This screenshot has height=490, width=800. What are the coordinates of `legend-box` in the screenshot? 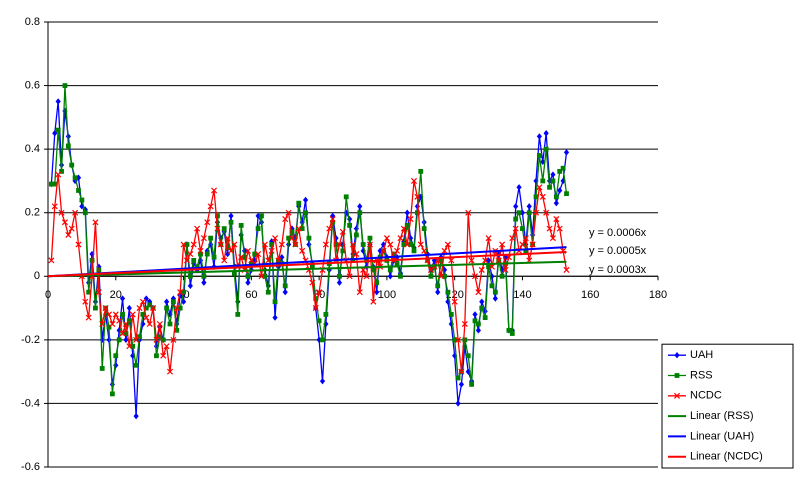 It's located at (727, 406).